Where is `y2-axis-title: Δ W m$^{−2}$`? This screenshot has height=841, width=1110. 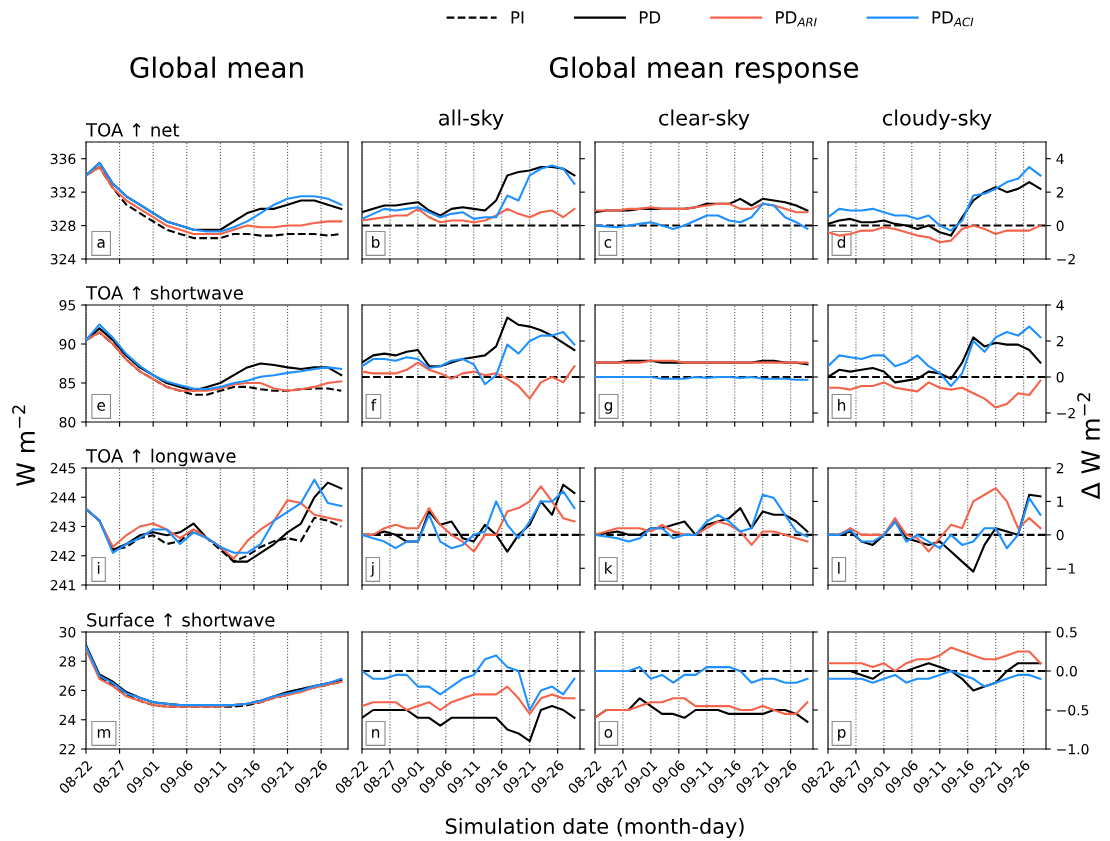 y2-axis-title: Δ W m$^{−2}$ is located at coordinates (1088, 446).